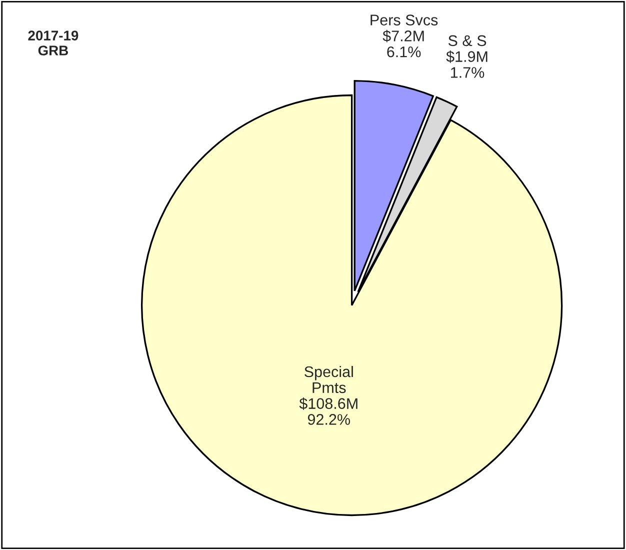 The width and height of the screenshot is (626, 550). Describe the element at coordinates (467, 40) in the screenshot. I see `slice-label: S & S` at that location.